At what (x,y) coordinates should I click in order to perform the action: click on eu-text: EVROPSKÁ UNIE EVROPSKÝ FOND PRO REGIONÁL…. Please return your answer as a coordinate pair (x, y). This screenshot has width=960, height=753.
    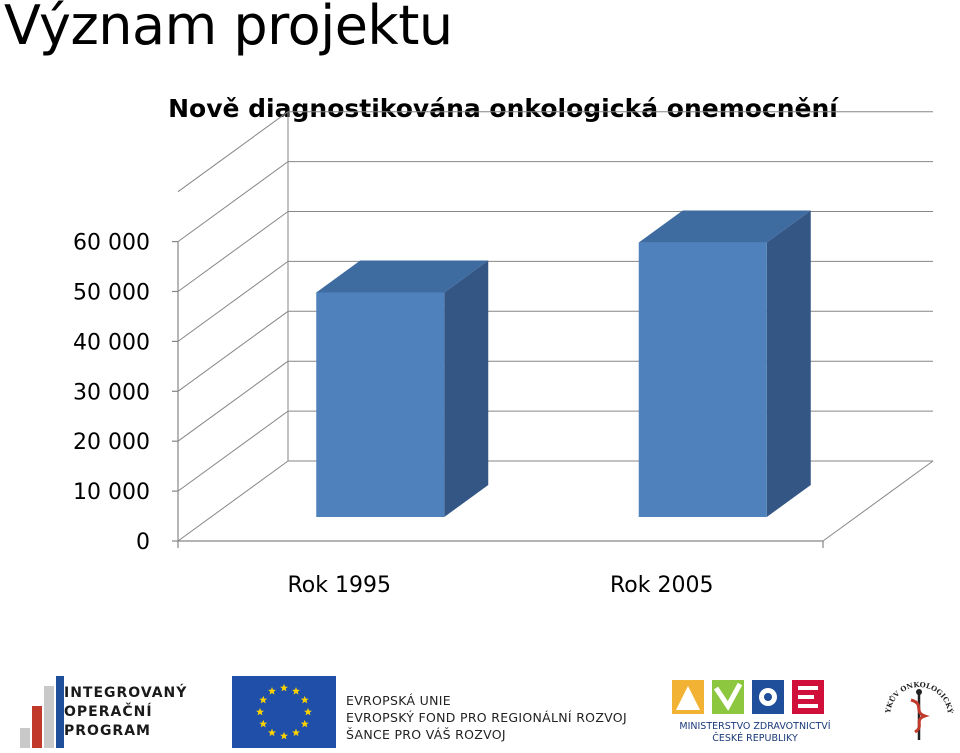
    Looking at the image, I should click on (486, 717).